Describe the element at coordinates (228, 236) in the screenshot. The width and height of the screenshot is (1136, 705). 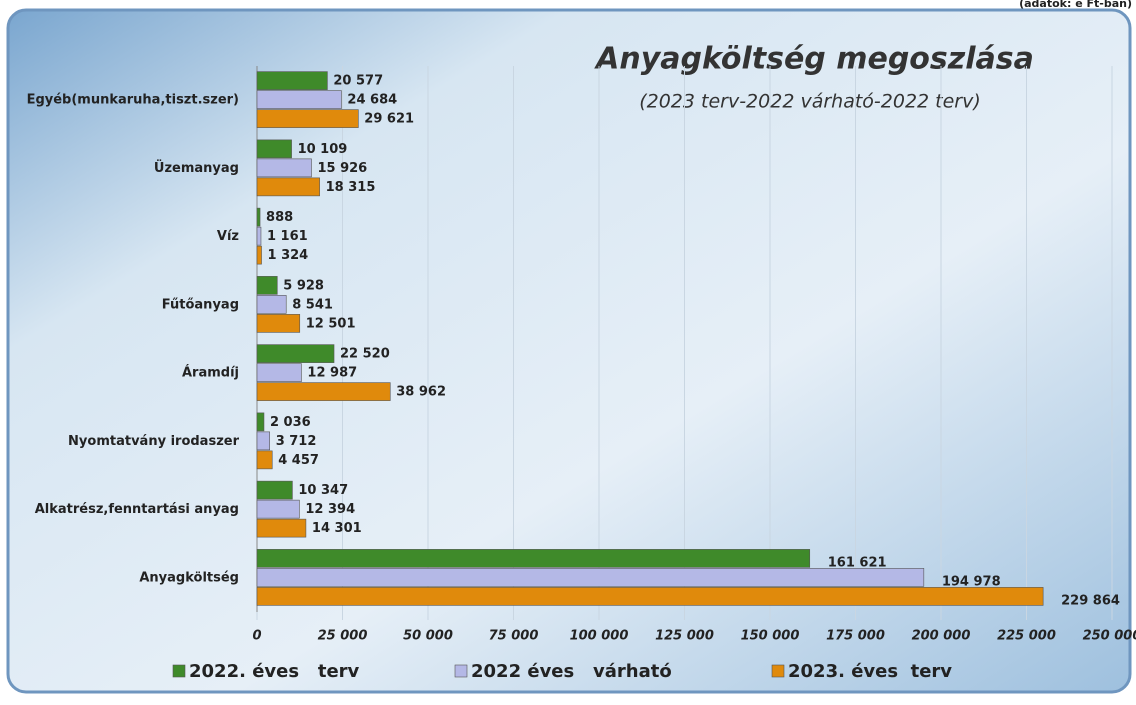
I see `y-tick-label: Víz` at that location.